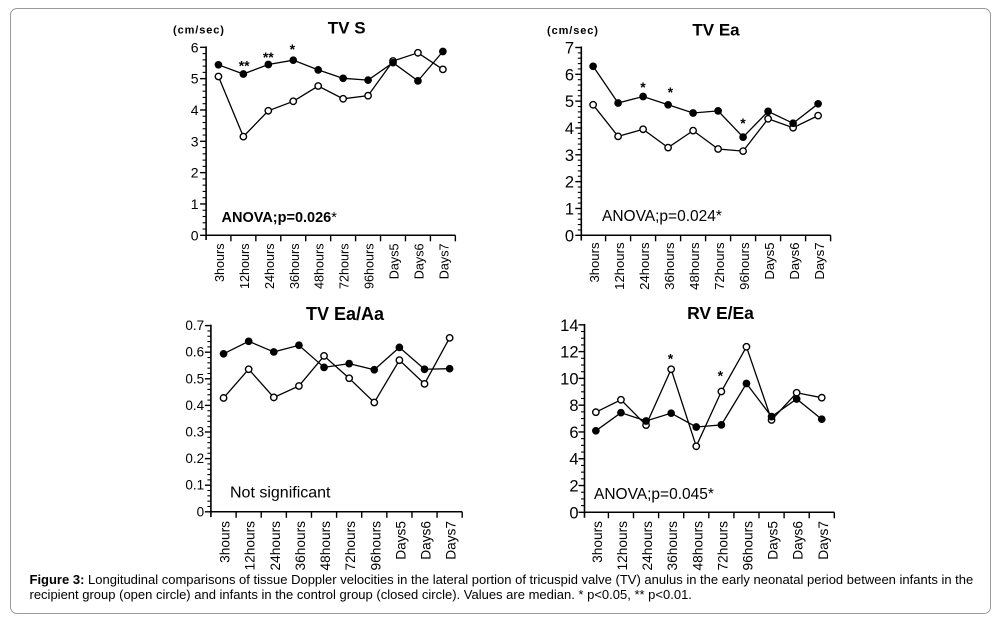  What do you see at coordinates (662, 216) in the screenshot?
I see `svg-text: ANOVA;p=0.024*` at bounding box center [662, 216].